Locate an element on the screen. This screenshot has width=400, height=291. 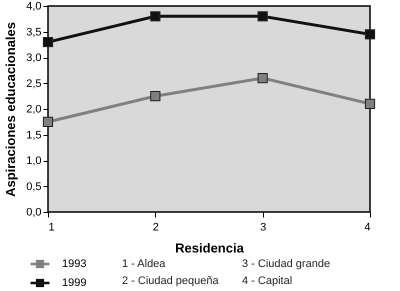
text: 1 - Aldea is located at coordinates (144, 265).